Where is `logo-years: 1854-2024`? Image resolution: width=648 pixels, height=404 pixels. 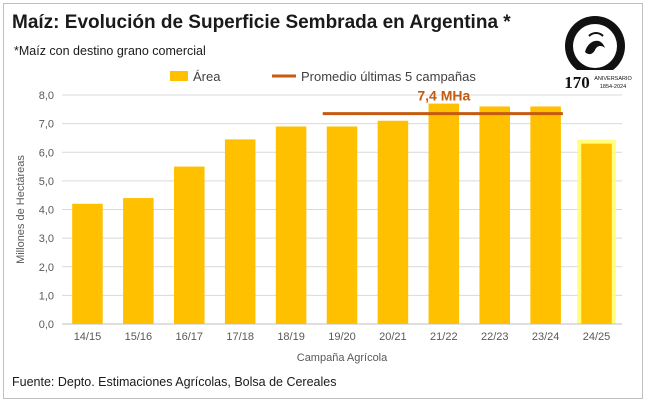
logo-years: 1854-2024 is located at coordinates (613, 87).